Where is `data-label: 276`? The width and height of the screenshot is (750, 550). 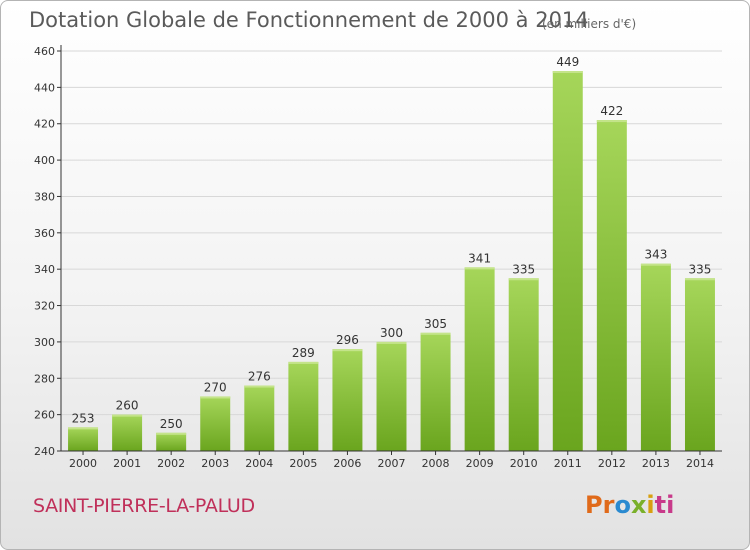 data-label: 276 is located at coordinates (259, 377).